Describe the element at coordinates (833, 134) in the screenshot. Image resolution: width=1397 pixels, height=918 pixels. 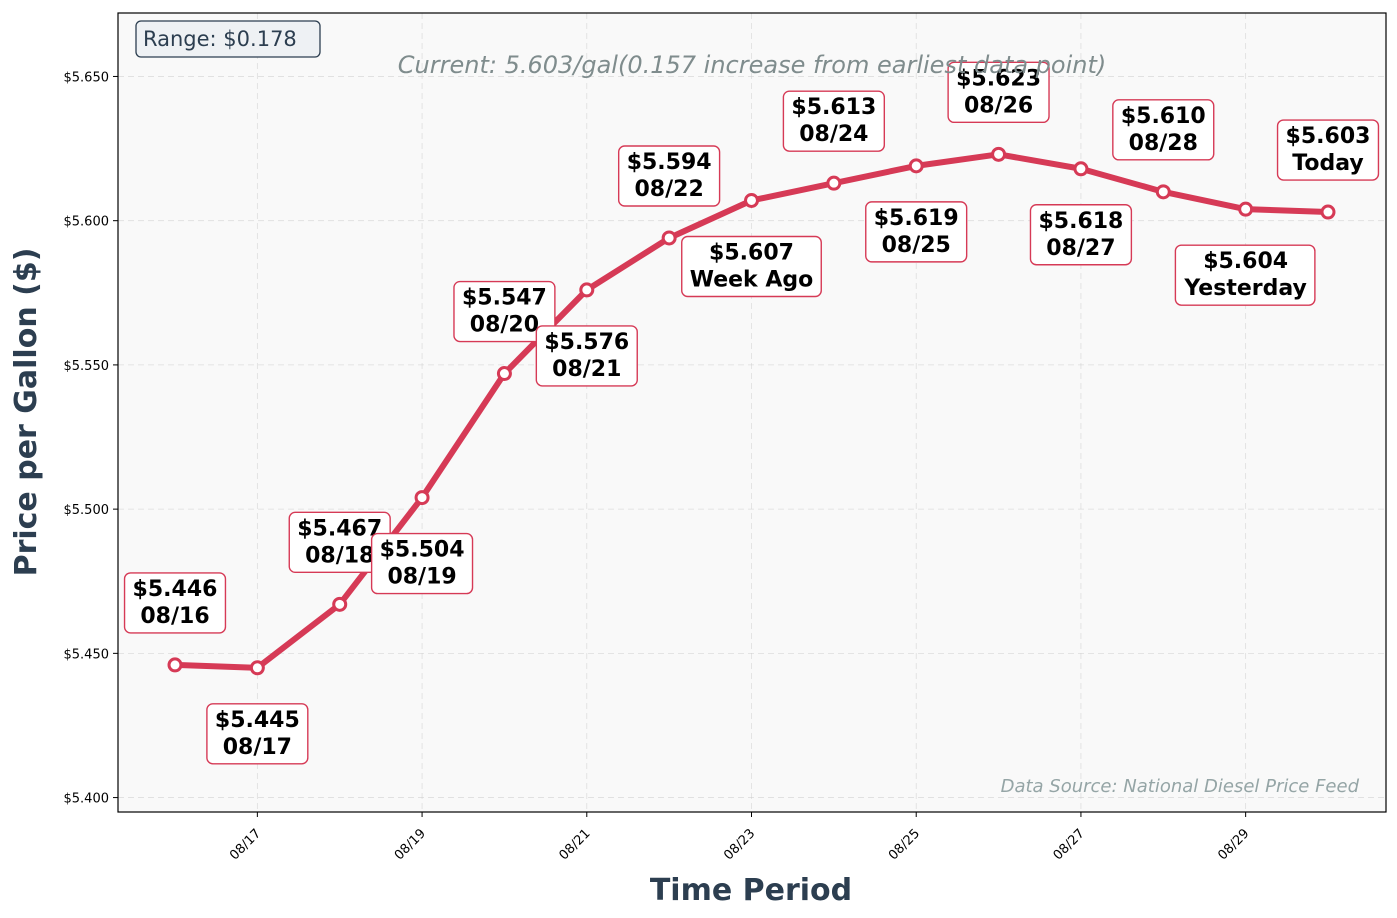
I see `data-label-line: 08/24` at that location.